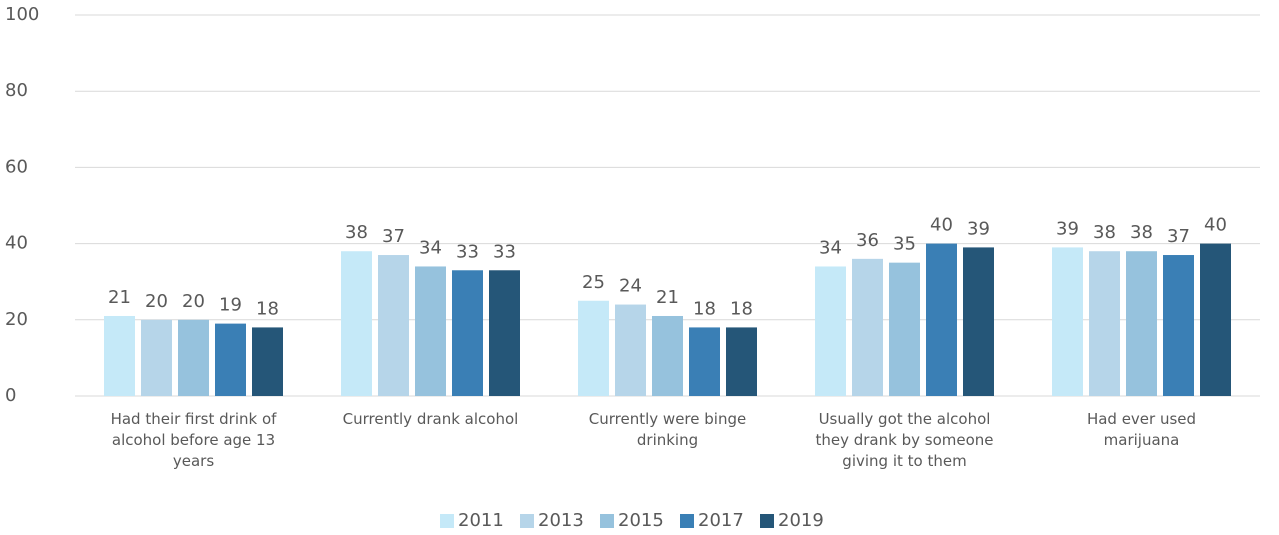  Describe the element at coordinates (10, 395) in the screenshot. I see `y-tick-label: 0` at that location.